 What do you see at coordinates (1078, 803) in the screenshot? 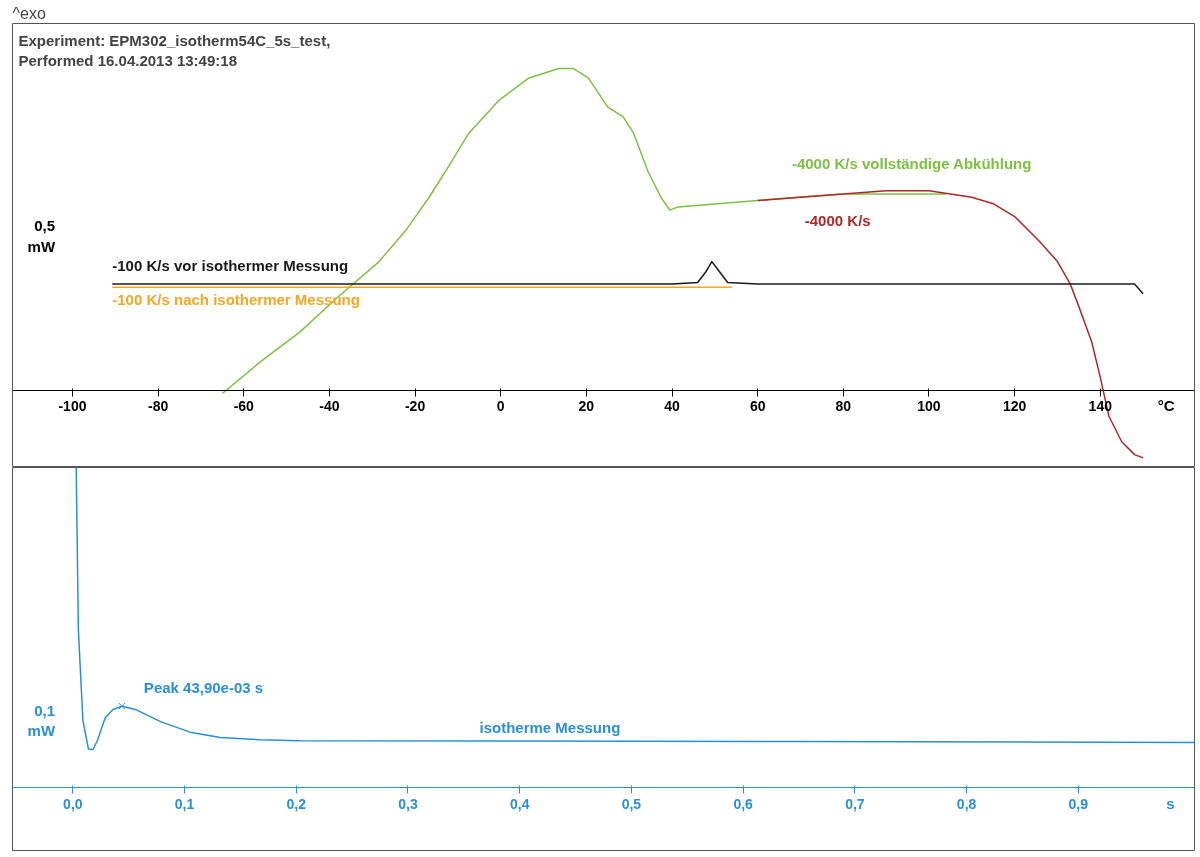
I see `x-tick-label: 0,9` at bounding box center [1078, 803].